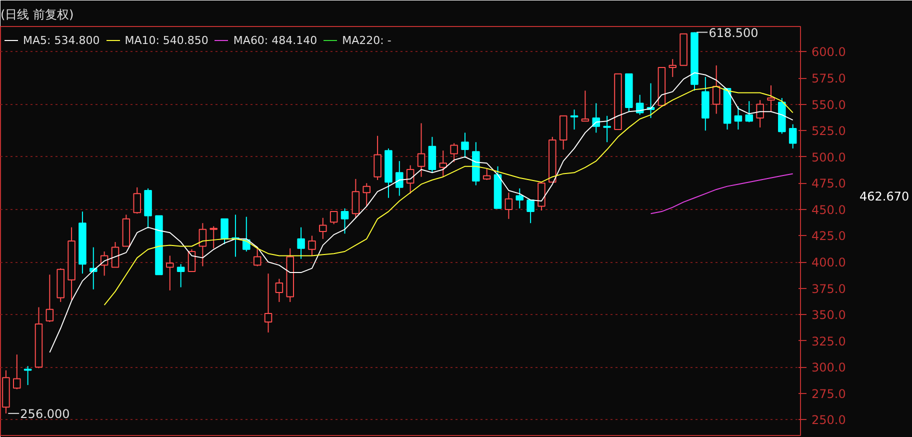  Describe the element at coordinates (45, 413) in the screenshot. I see `annotation: 256.000` at that location.